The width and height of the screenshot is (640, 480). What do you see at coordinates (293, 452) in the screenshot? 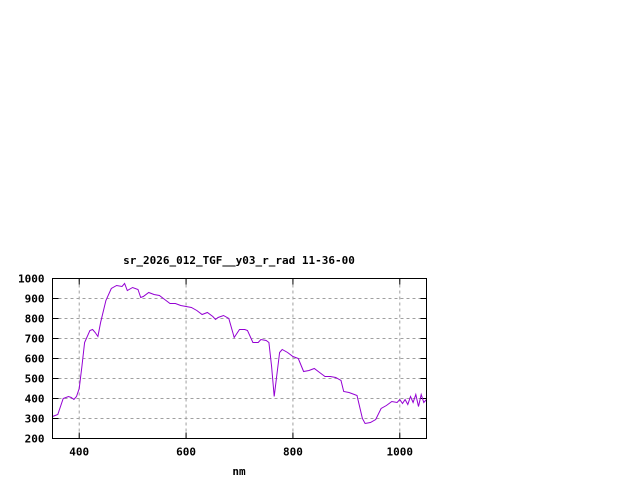
I see `x-tick-label: 800` at bounding box center [293, 452].